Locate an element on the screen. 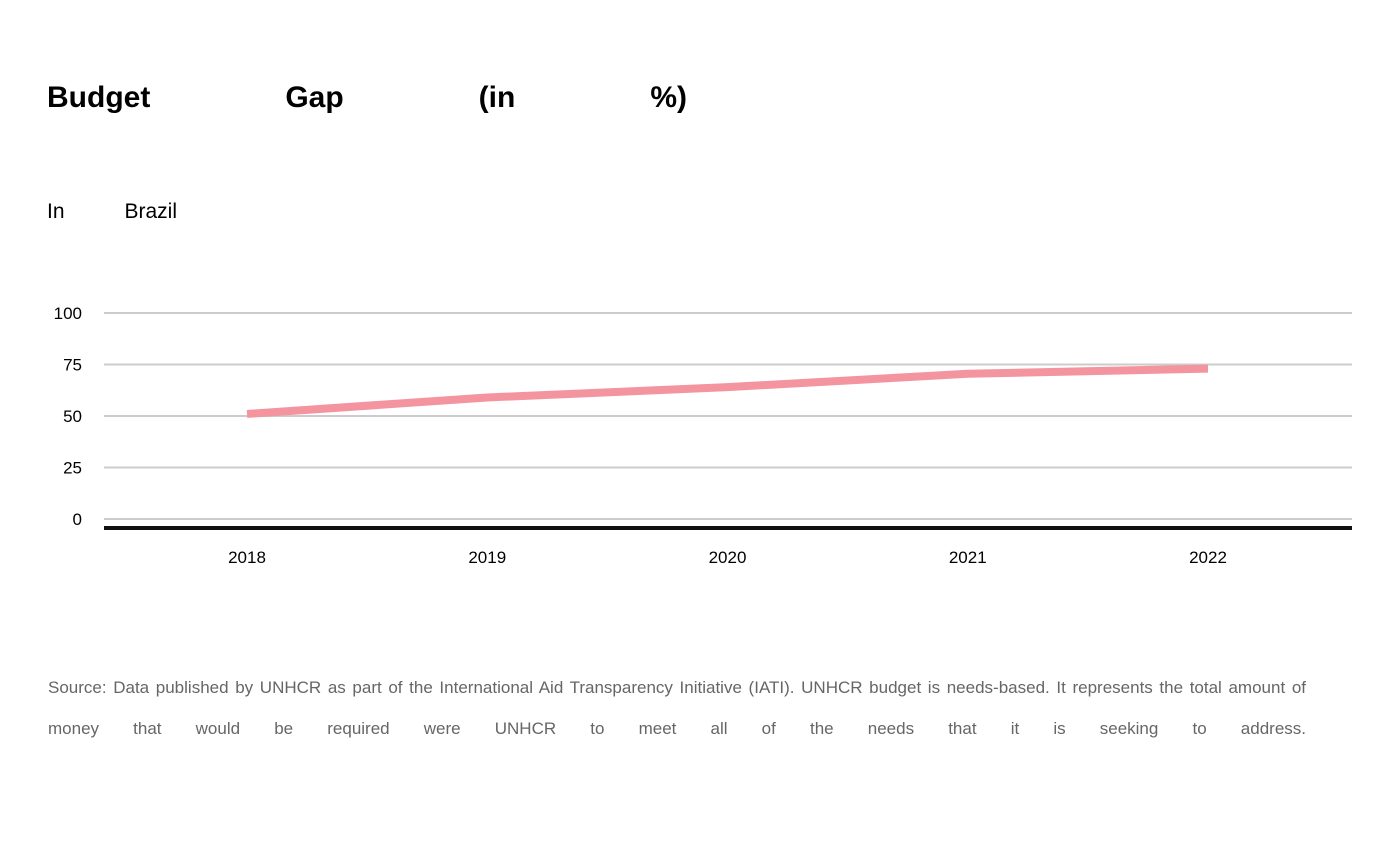 The height and width of the screenshot is (866, 1400). x-tick-label: 2018 is located at coordinates (247, 557).